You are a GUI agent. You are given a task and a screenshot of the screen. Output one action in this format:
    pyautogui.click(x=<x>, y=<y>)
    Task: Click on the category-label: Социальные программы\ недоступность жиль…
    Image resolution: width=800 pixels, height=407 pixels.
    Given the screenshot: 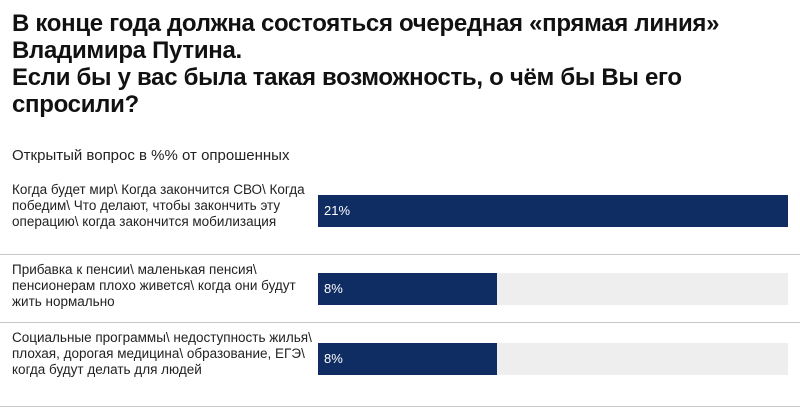 What is the action you would take?
    pyautogui.click(x=162, y=353)
    